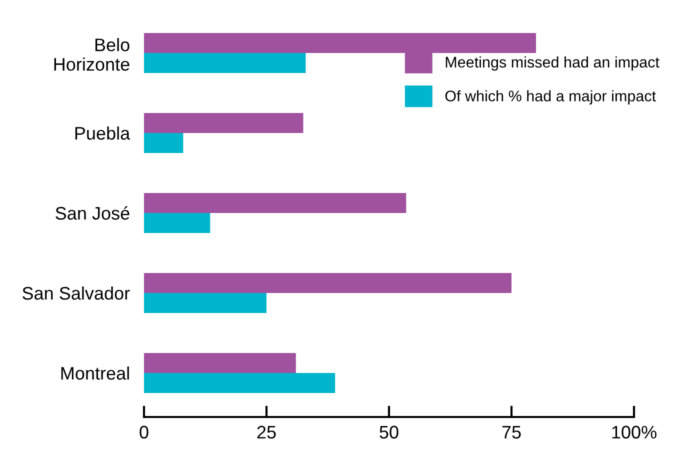 This screenshot has width=674, height=462. I want to click on x-tick-label: 50, so click(389, 432).